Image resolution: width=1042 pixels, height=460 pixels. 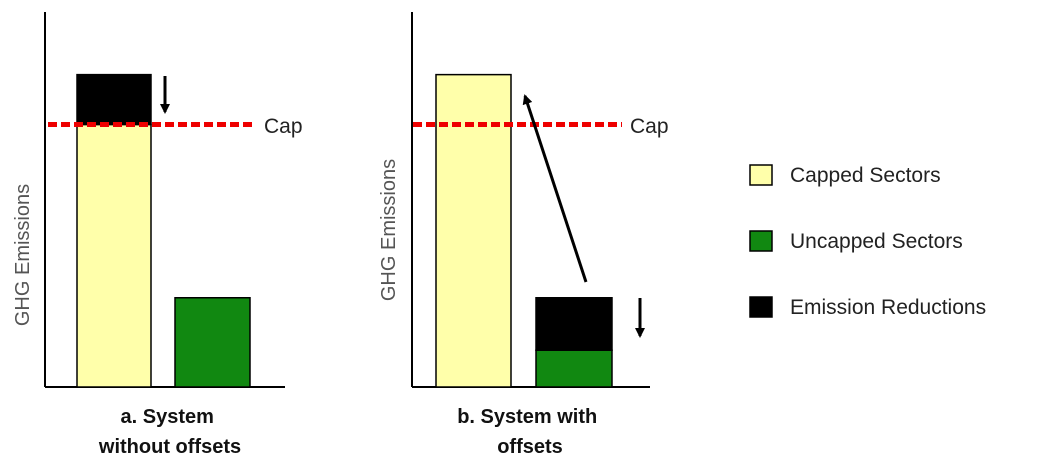 I want to click on bar-capped-sectors-a, so click(x=114, y=255).